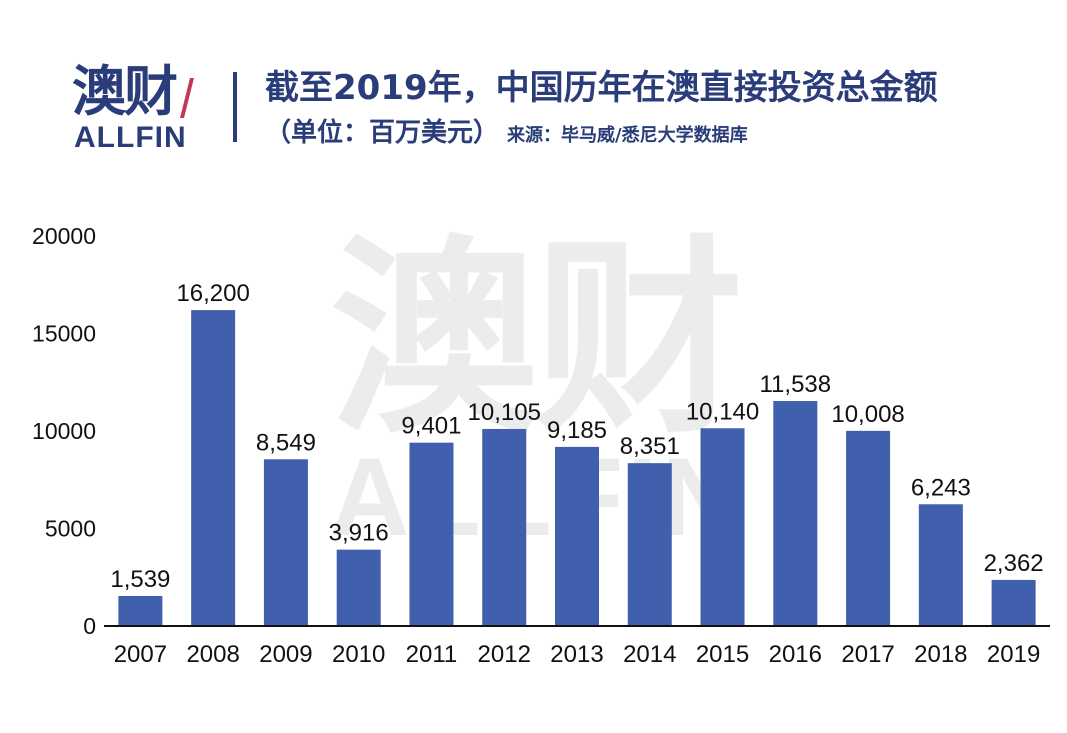 This screenshot has height=733, width=1067. I want to click on header-divider, so click(235, 107).